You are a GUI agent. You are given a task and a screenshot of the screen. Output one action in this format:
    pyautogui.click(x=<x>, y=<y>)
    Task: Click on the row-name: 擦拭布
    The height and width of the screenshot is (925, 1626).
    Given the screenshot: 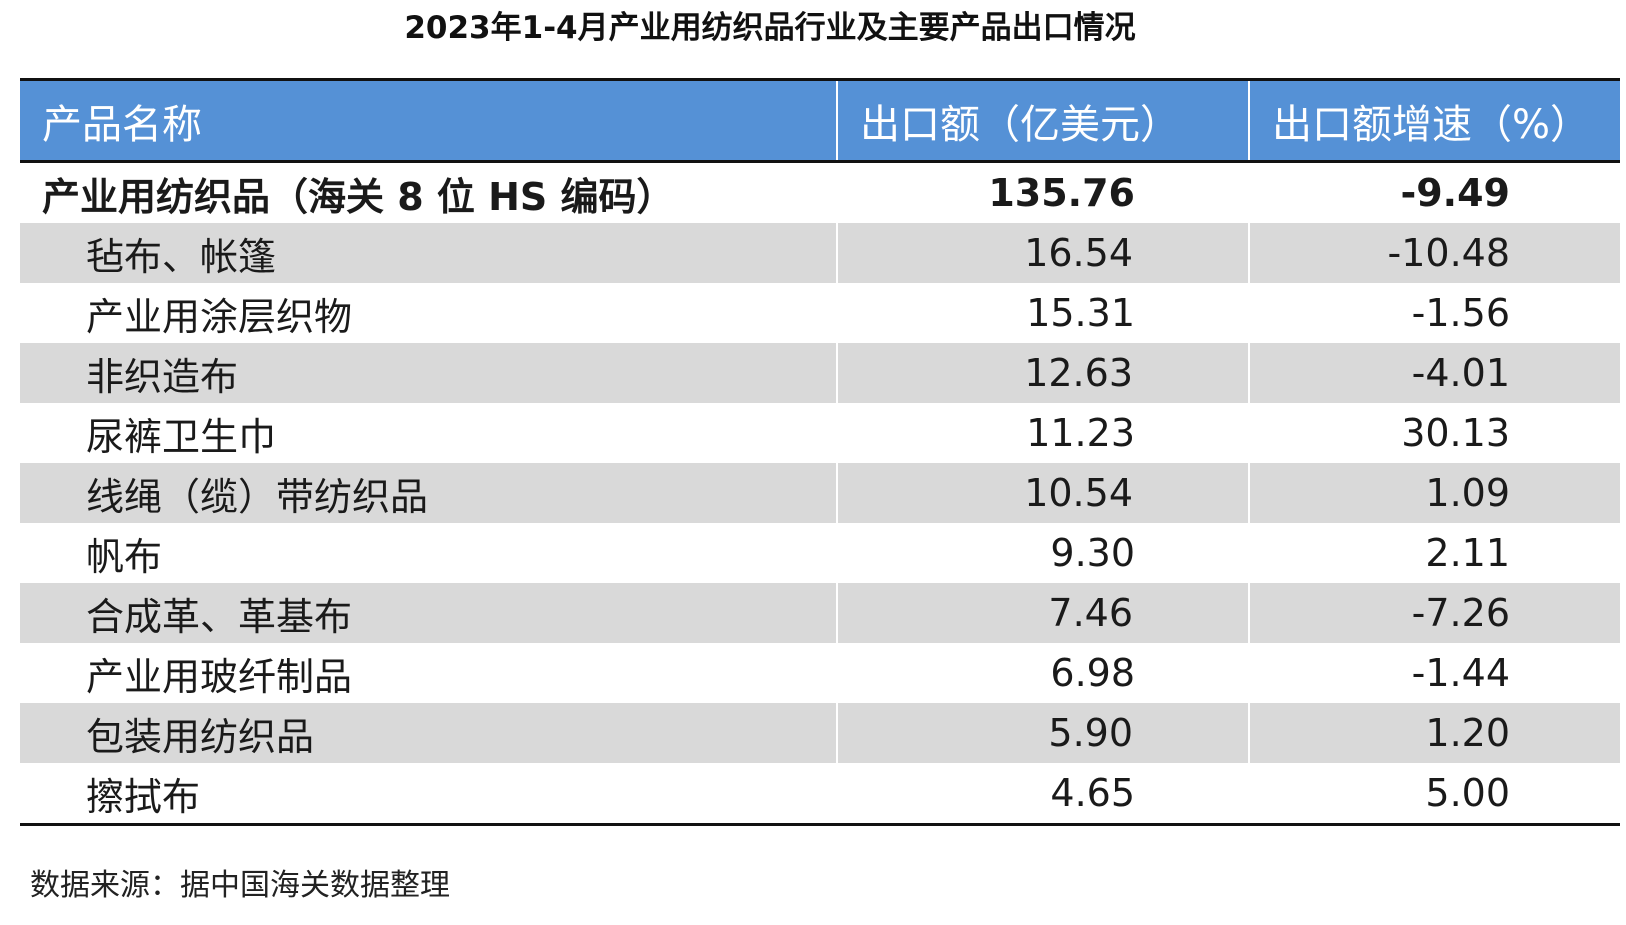 What is the action you would take?
    pyautogui.click(x=143, y=796)
    